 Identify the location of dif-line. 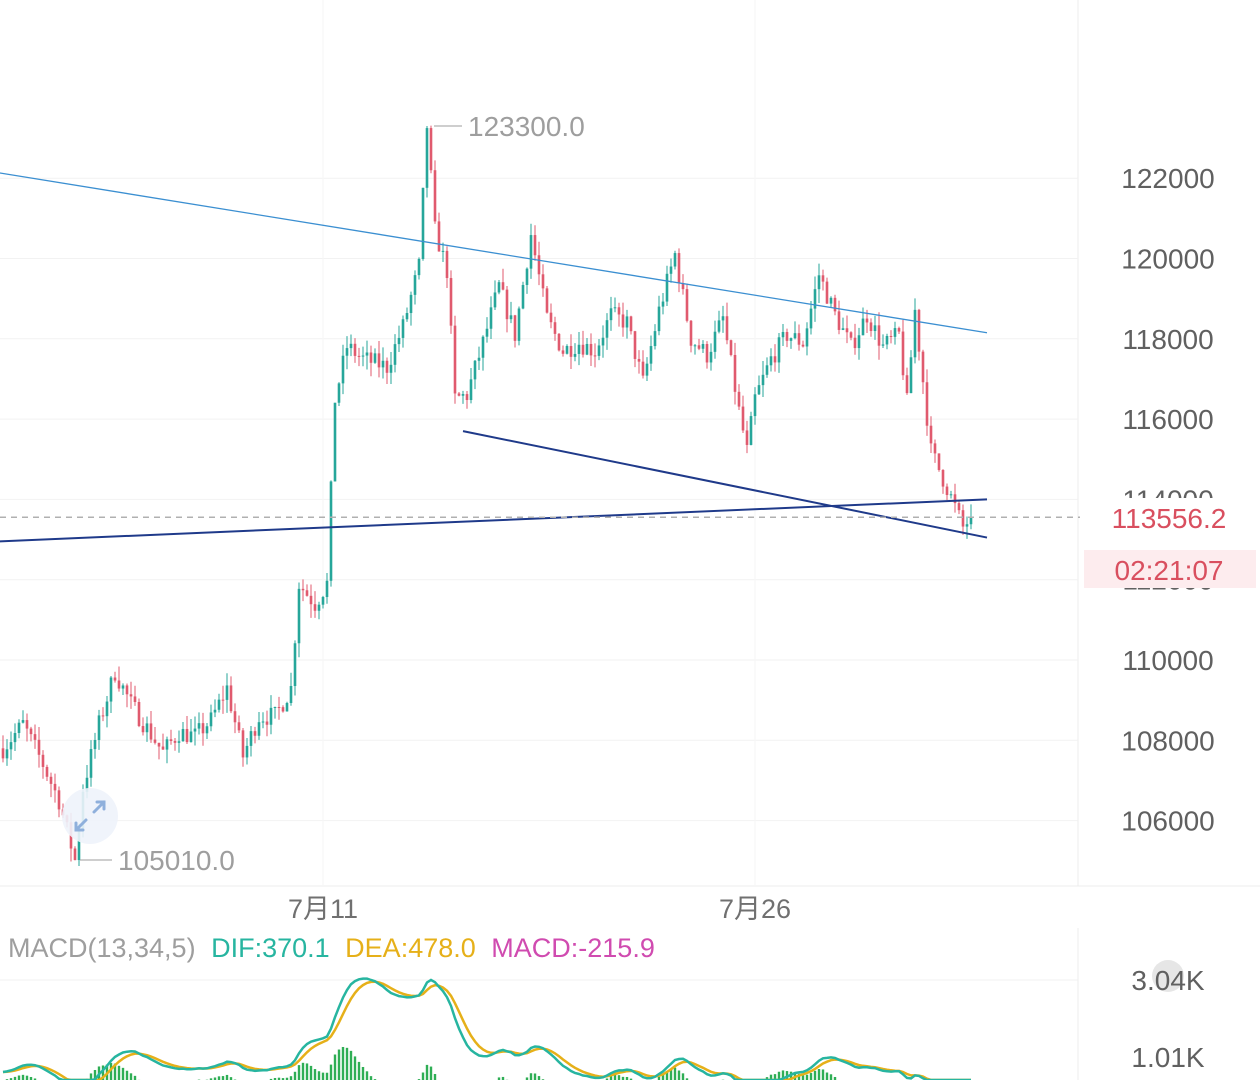
(487, 1029).